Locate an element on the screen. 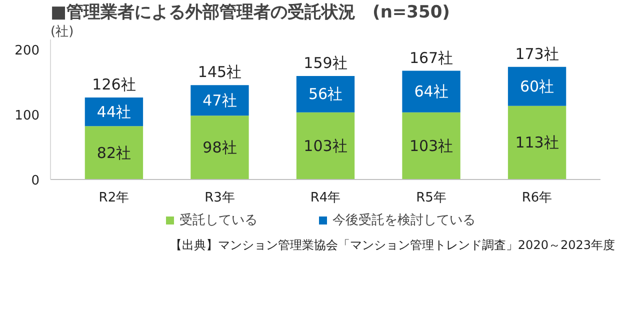 The image size is (640, 328). data-label: 64社 is located at coordinates (431, 91).